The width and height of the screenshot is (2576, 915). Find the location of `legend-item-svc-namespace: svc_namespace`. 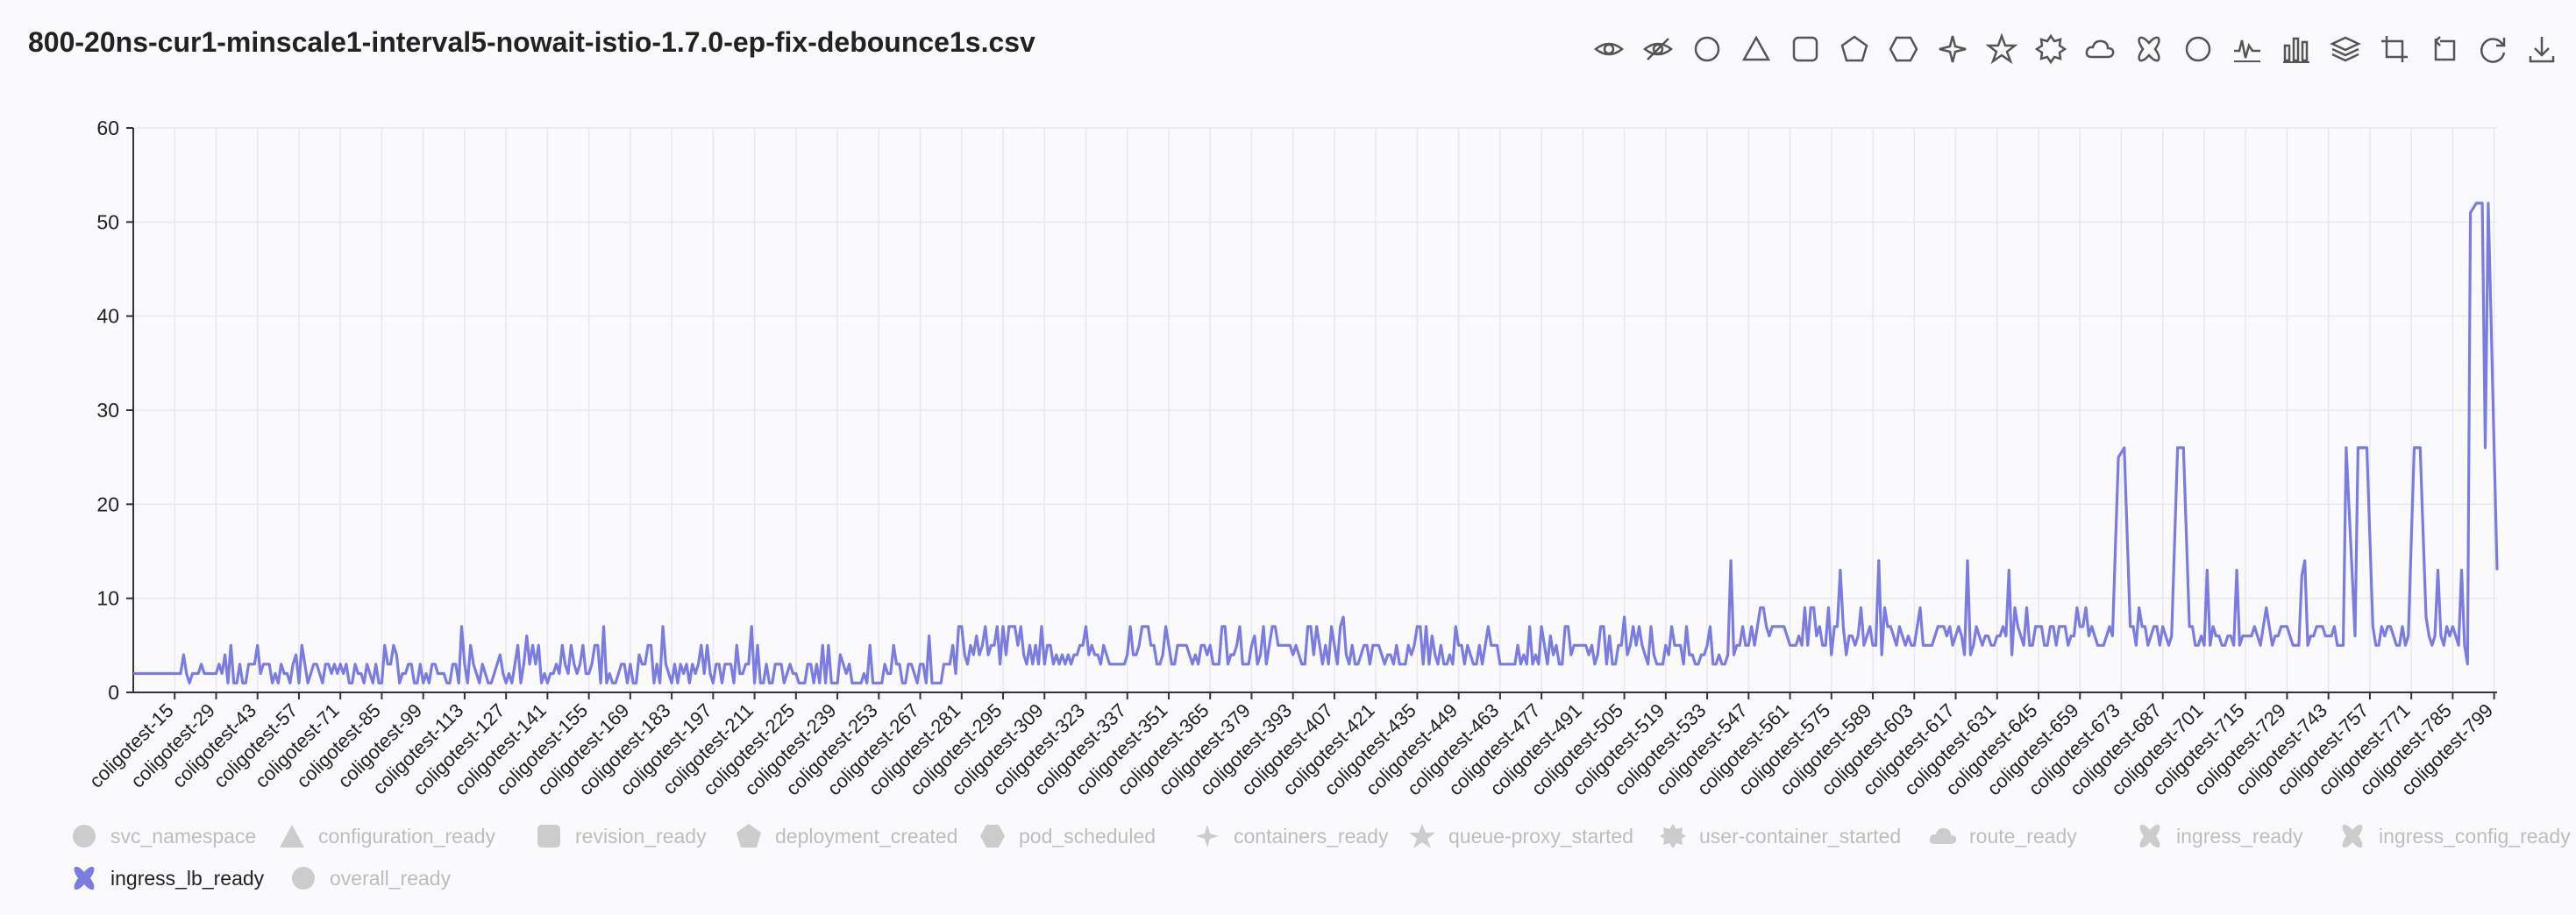

legend-item-svc-namespace: svc_namespace is located at coordinates (163, 836).